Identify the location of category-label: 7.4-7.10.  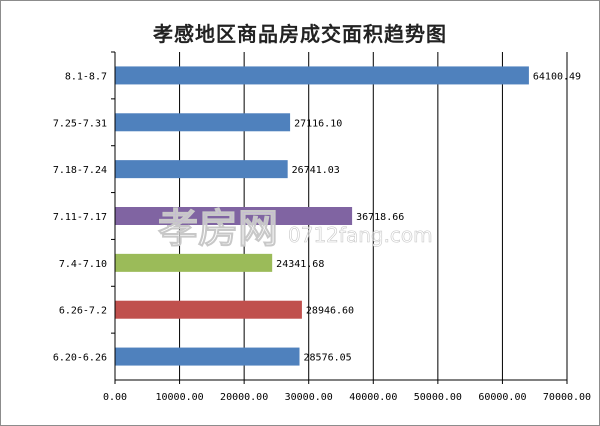
(83, 264).